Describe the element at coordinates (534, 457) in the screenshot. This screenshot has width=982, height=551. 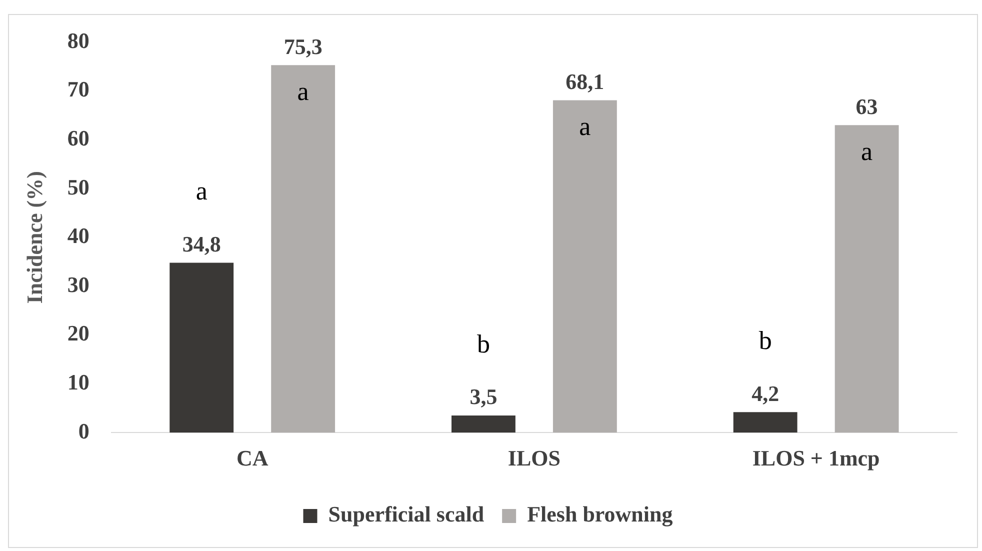
I see `x-tick-label: ILOS` at that location.